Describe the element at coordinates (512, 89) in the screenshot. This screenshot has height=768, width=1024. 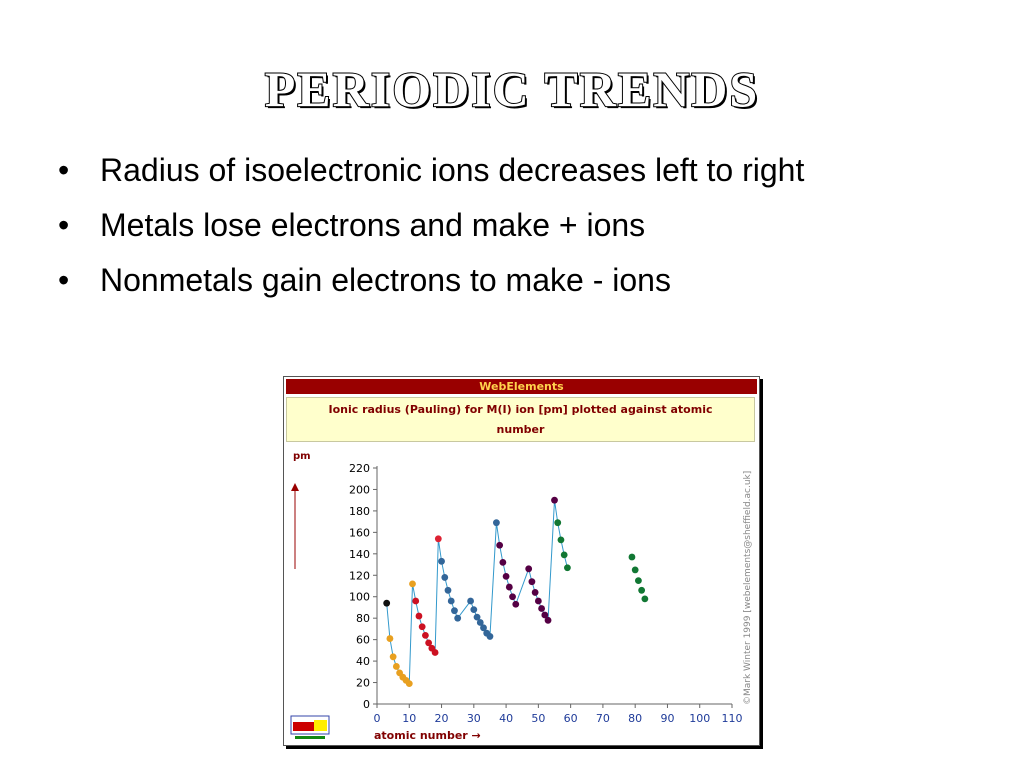
I see `slide-title: Periodic Trends` at that location.